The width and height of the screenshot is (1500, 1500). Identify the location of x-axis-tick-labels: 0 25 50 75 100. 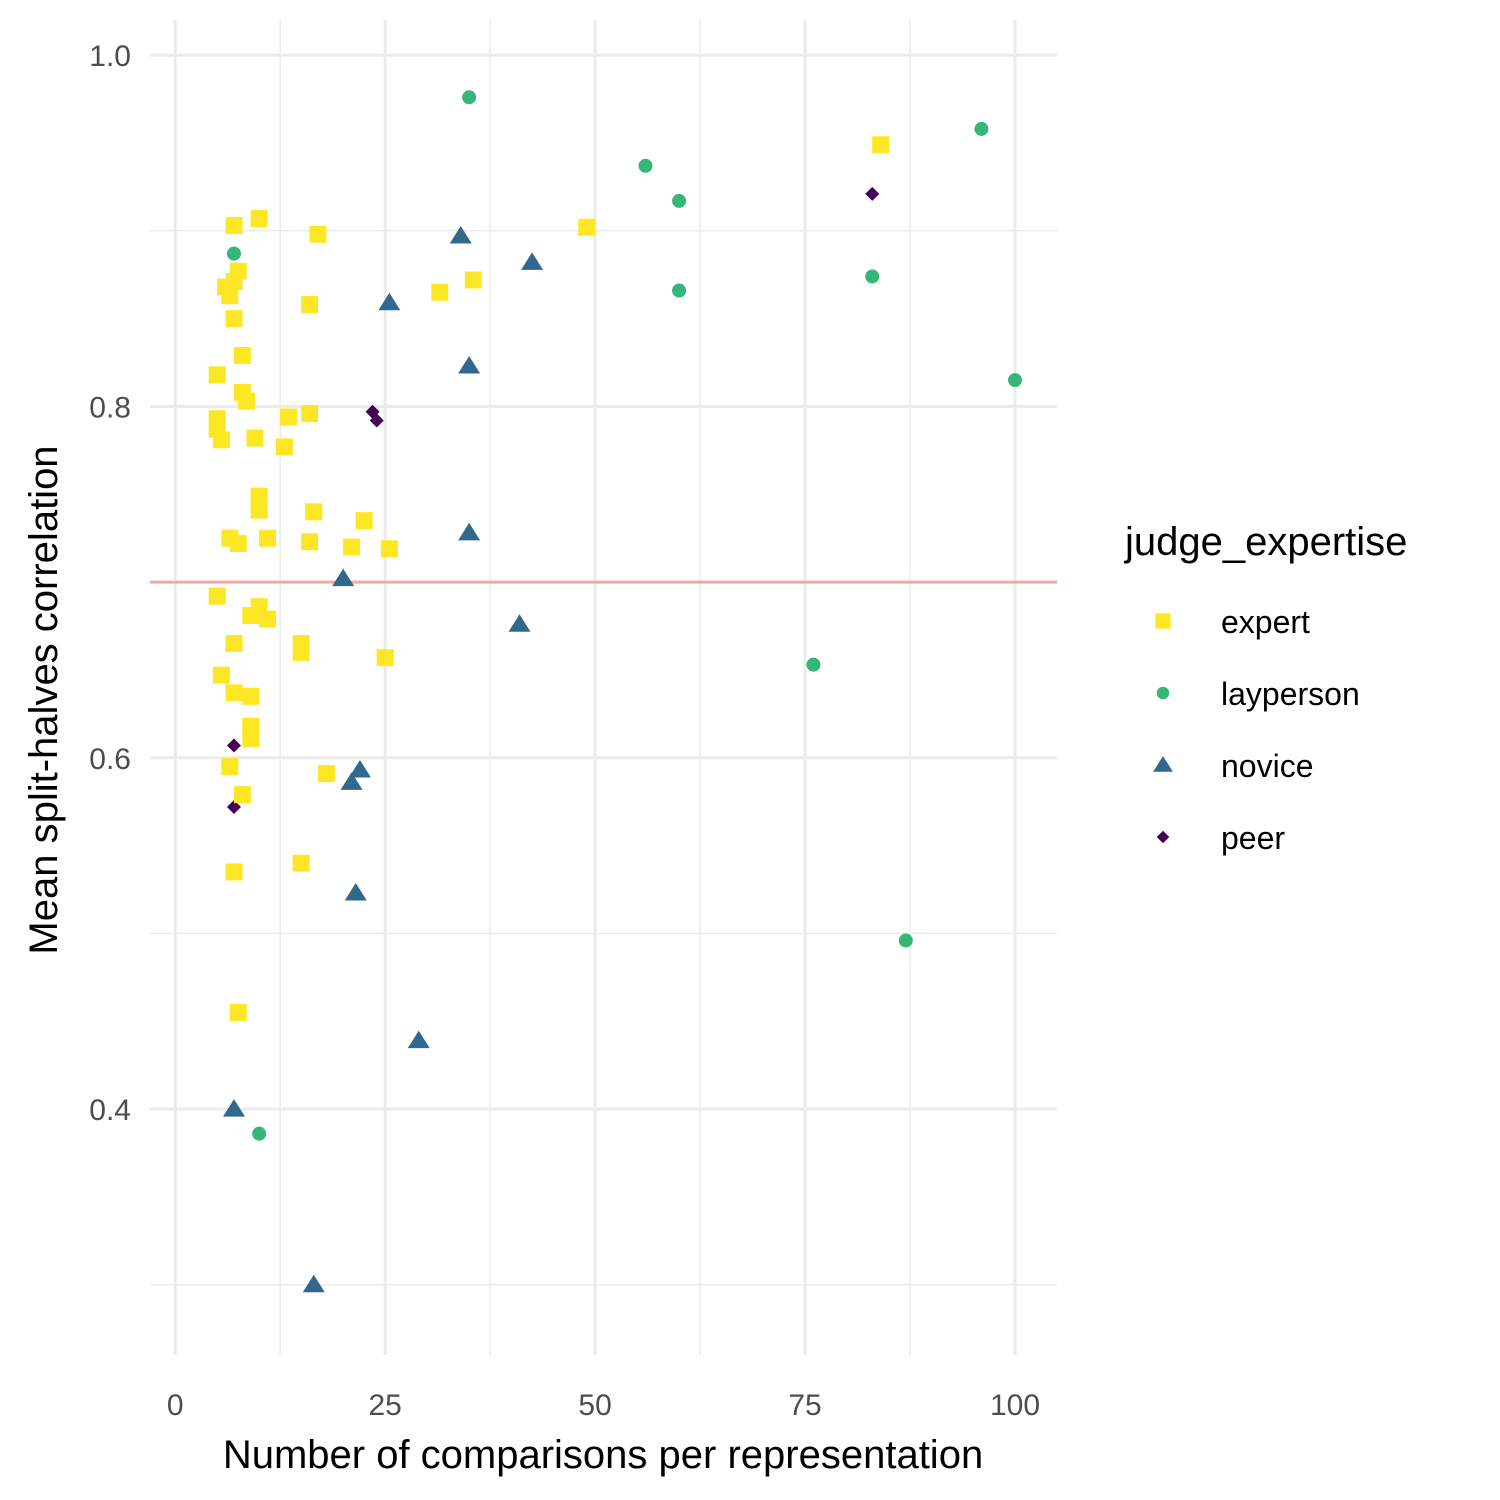
(603, 1405).